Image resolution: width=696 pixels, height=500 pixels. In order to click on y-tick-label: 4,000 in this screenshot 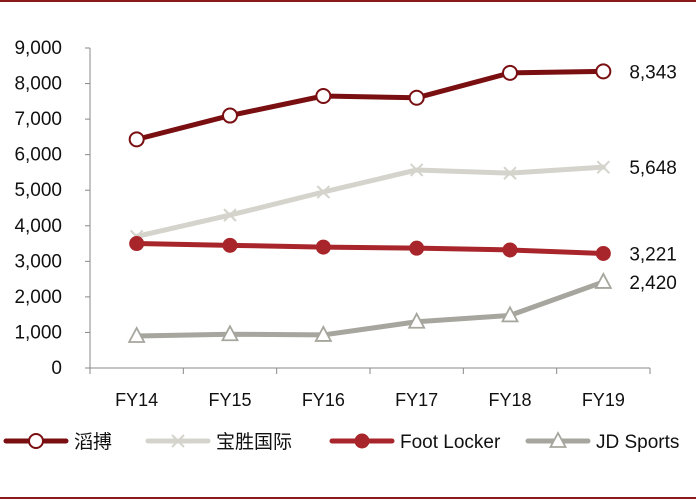, I will do `click(38, 226)`.